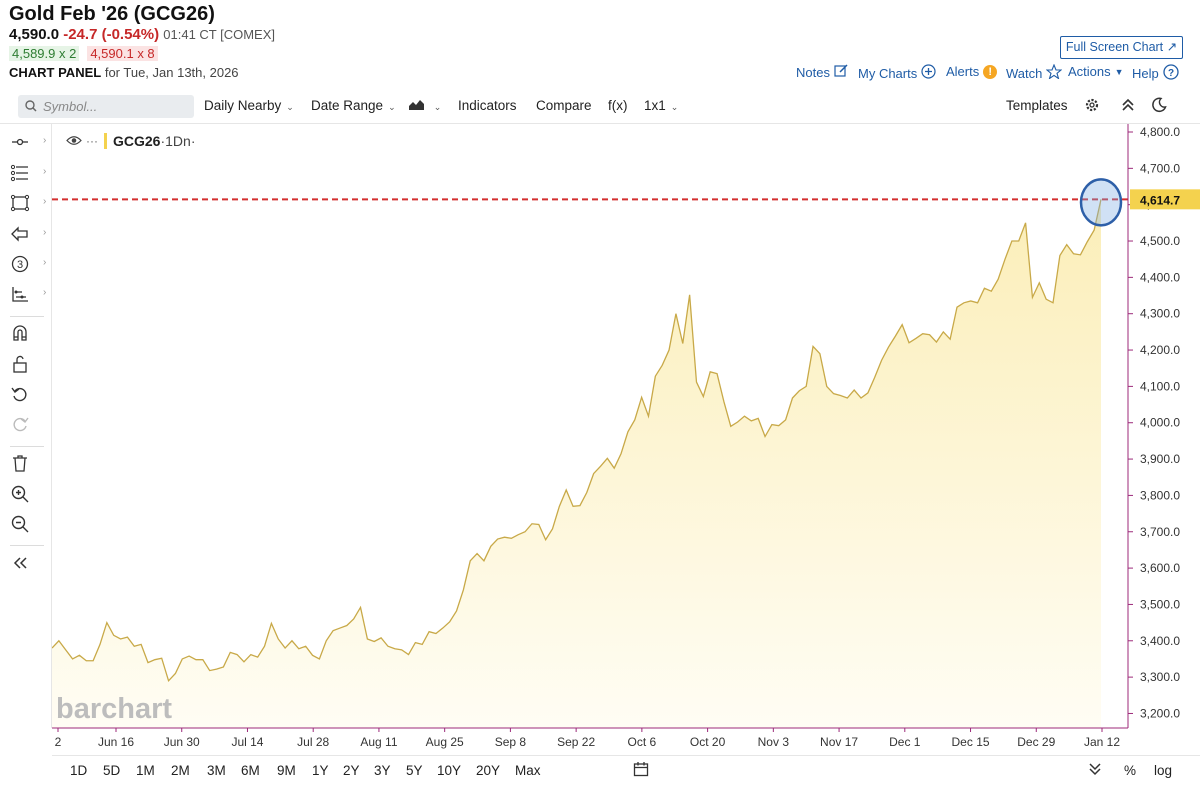 The height and width of the screenshot is (787, 1200). What do you see at coordinates (378, 742) in the screenshot?
I see `x-tick-label: Aug 11` at bounding box center [378, 742].